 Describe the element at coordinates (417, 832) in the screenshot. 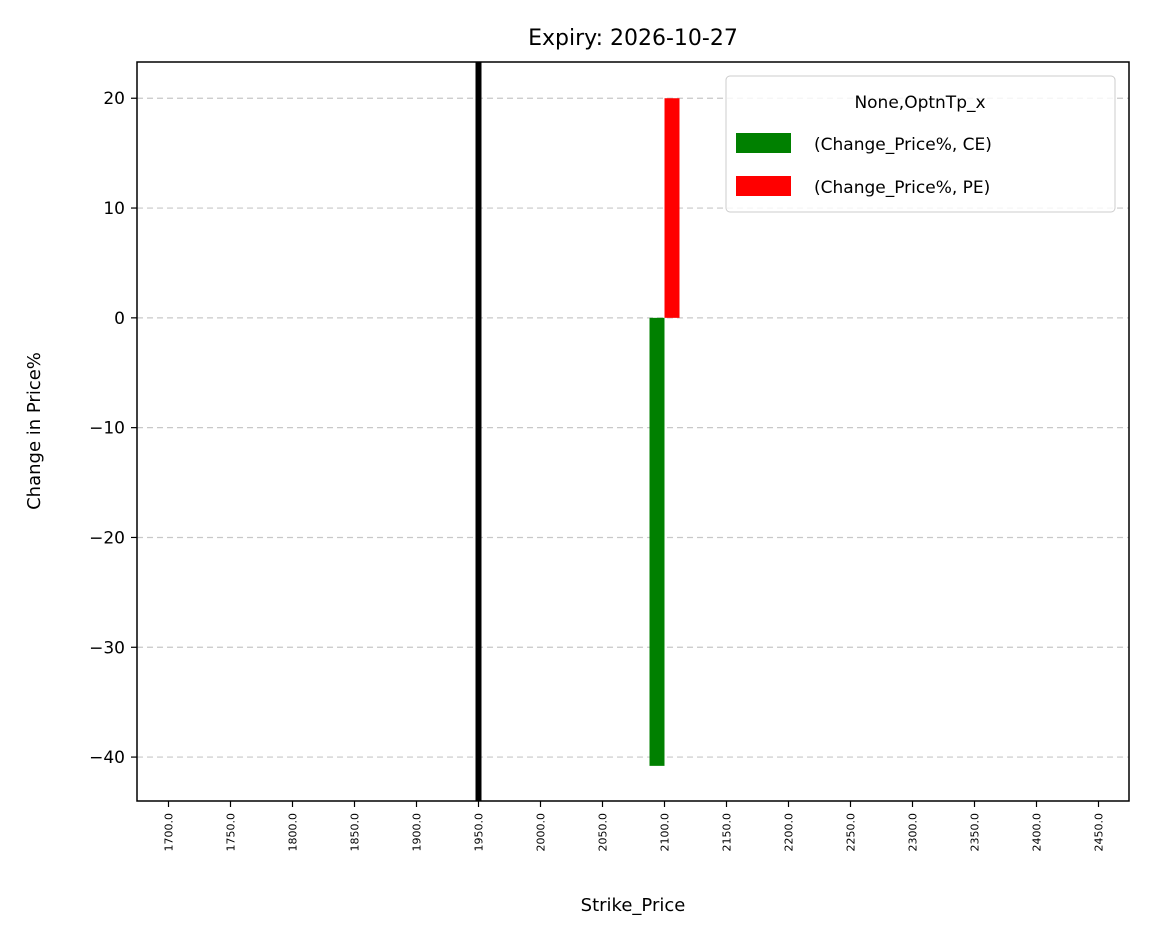

I see `x-tick-label: 1900.0` at that location.